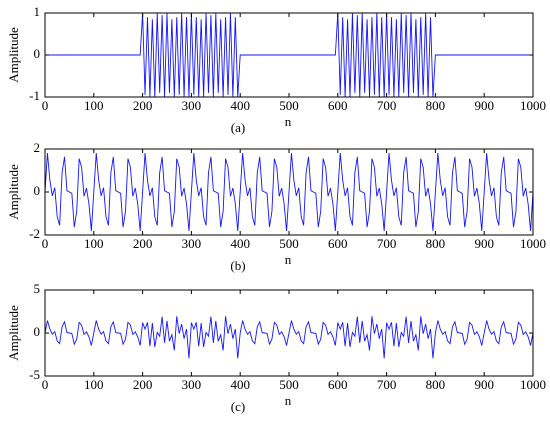 The image size is (550, 421). Describe the element at coordinates (34, 95) in the screenshot. I see `y-tick-label: -1` at that location.